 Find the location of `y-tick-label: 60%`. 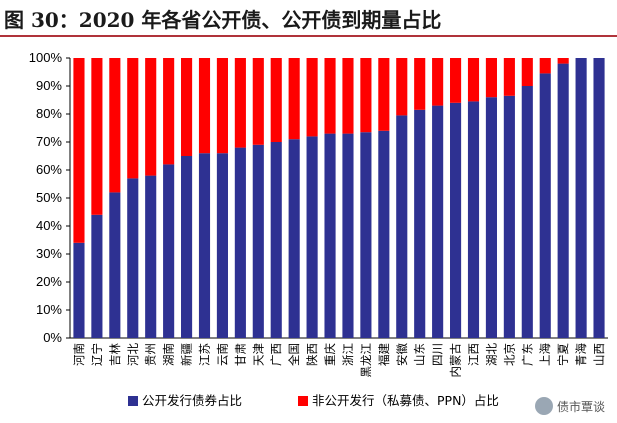

y-tick-label: 60% is located at coordinates (49, 169).